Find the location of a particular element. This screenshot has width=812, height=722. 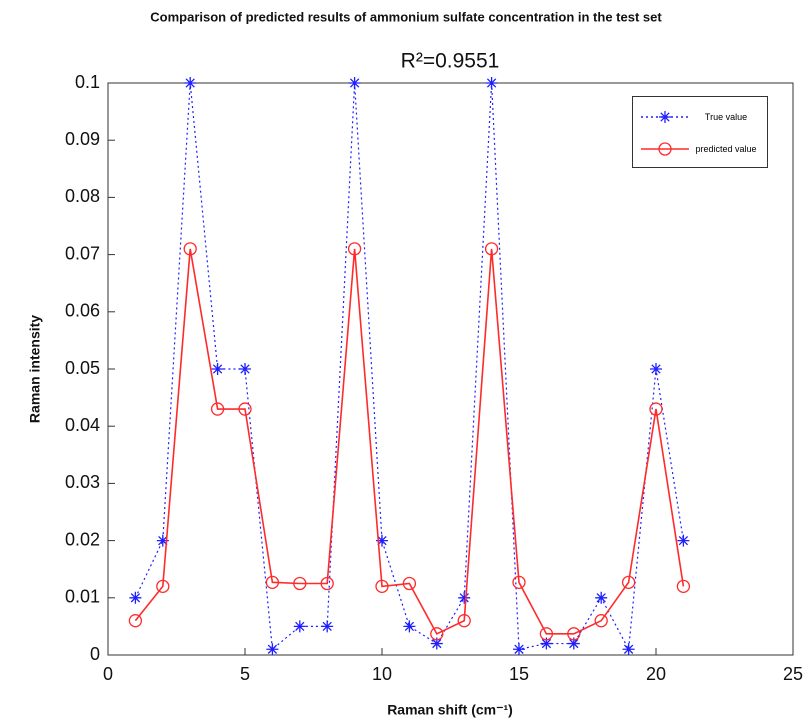

y-tick-label: 0 is located at coordinates (95, 654).